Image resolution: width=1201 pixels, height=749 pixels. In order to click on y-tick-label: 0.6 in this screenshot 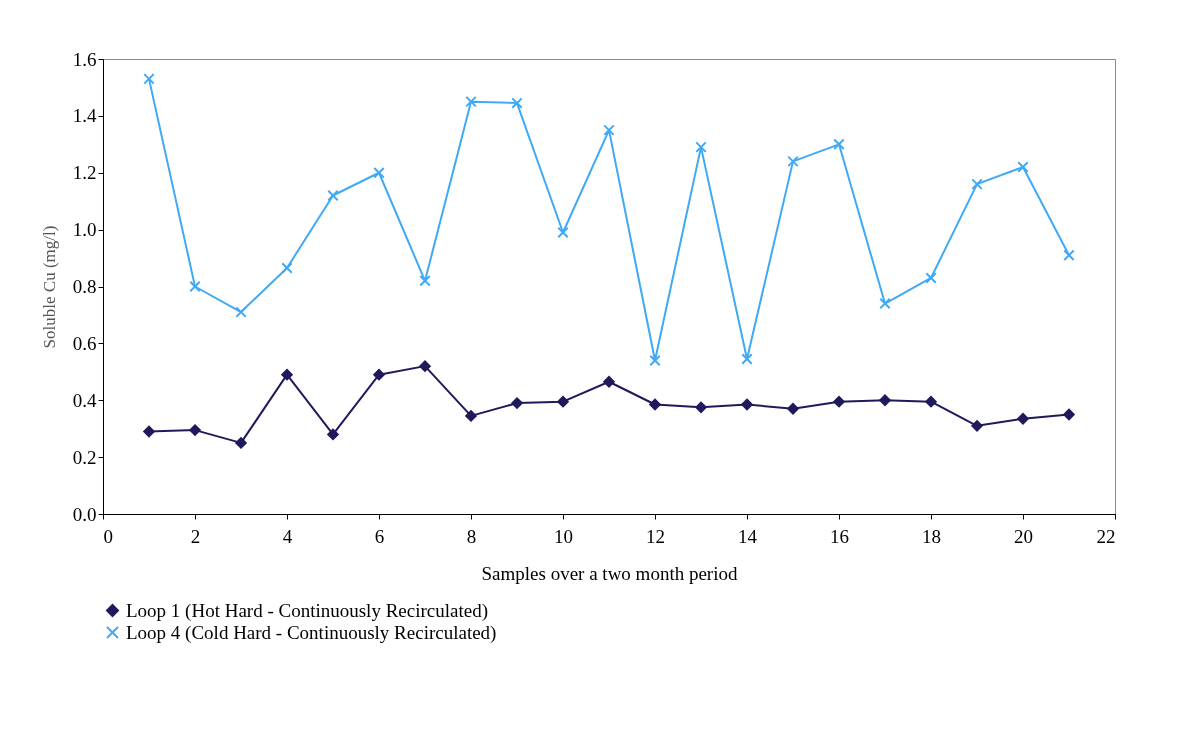, I will do `click(84, 343)`.